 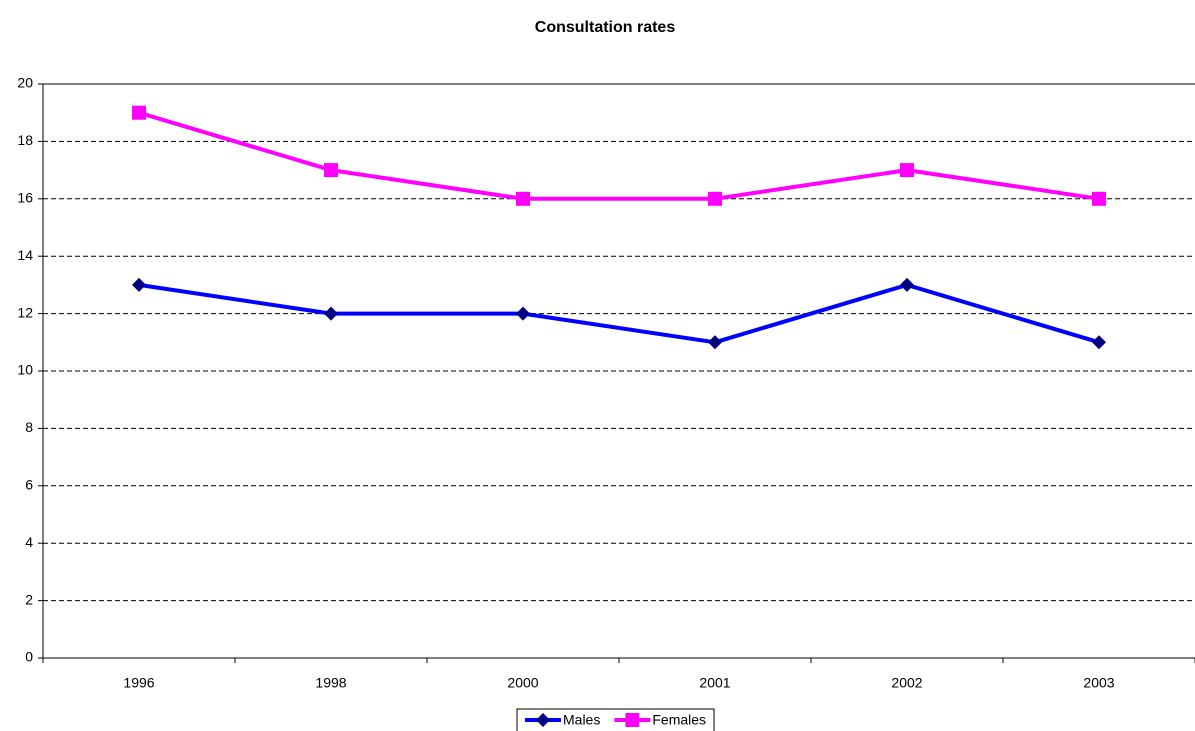 I want to click on chart-title: Consultation rates, so click(x=605, y=27).